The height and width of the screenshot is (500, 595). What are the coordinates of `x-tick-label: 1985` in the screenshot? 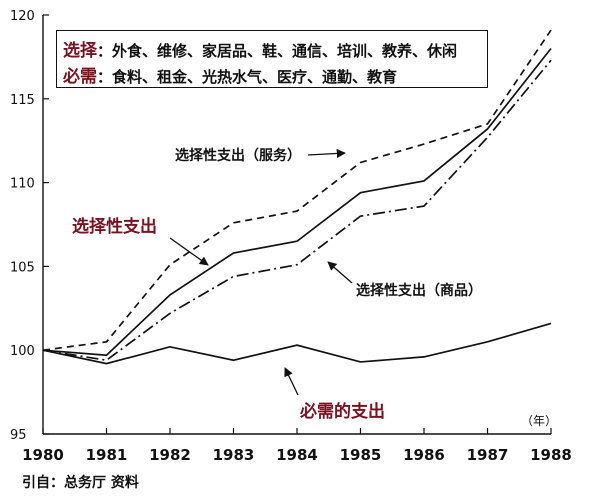 It's located at (361, 455).